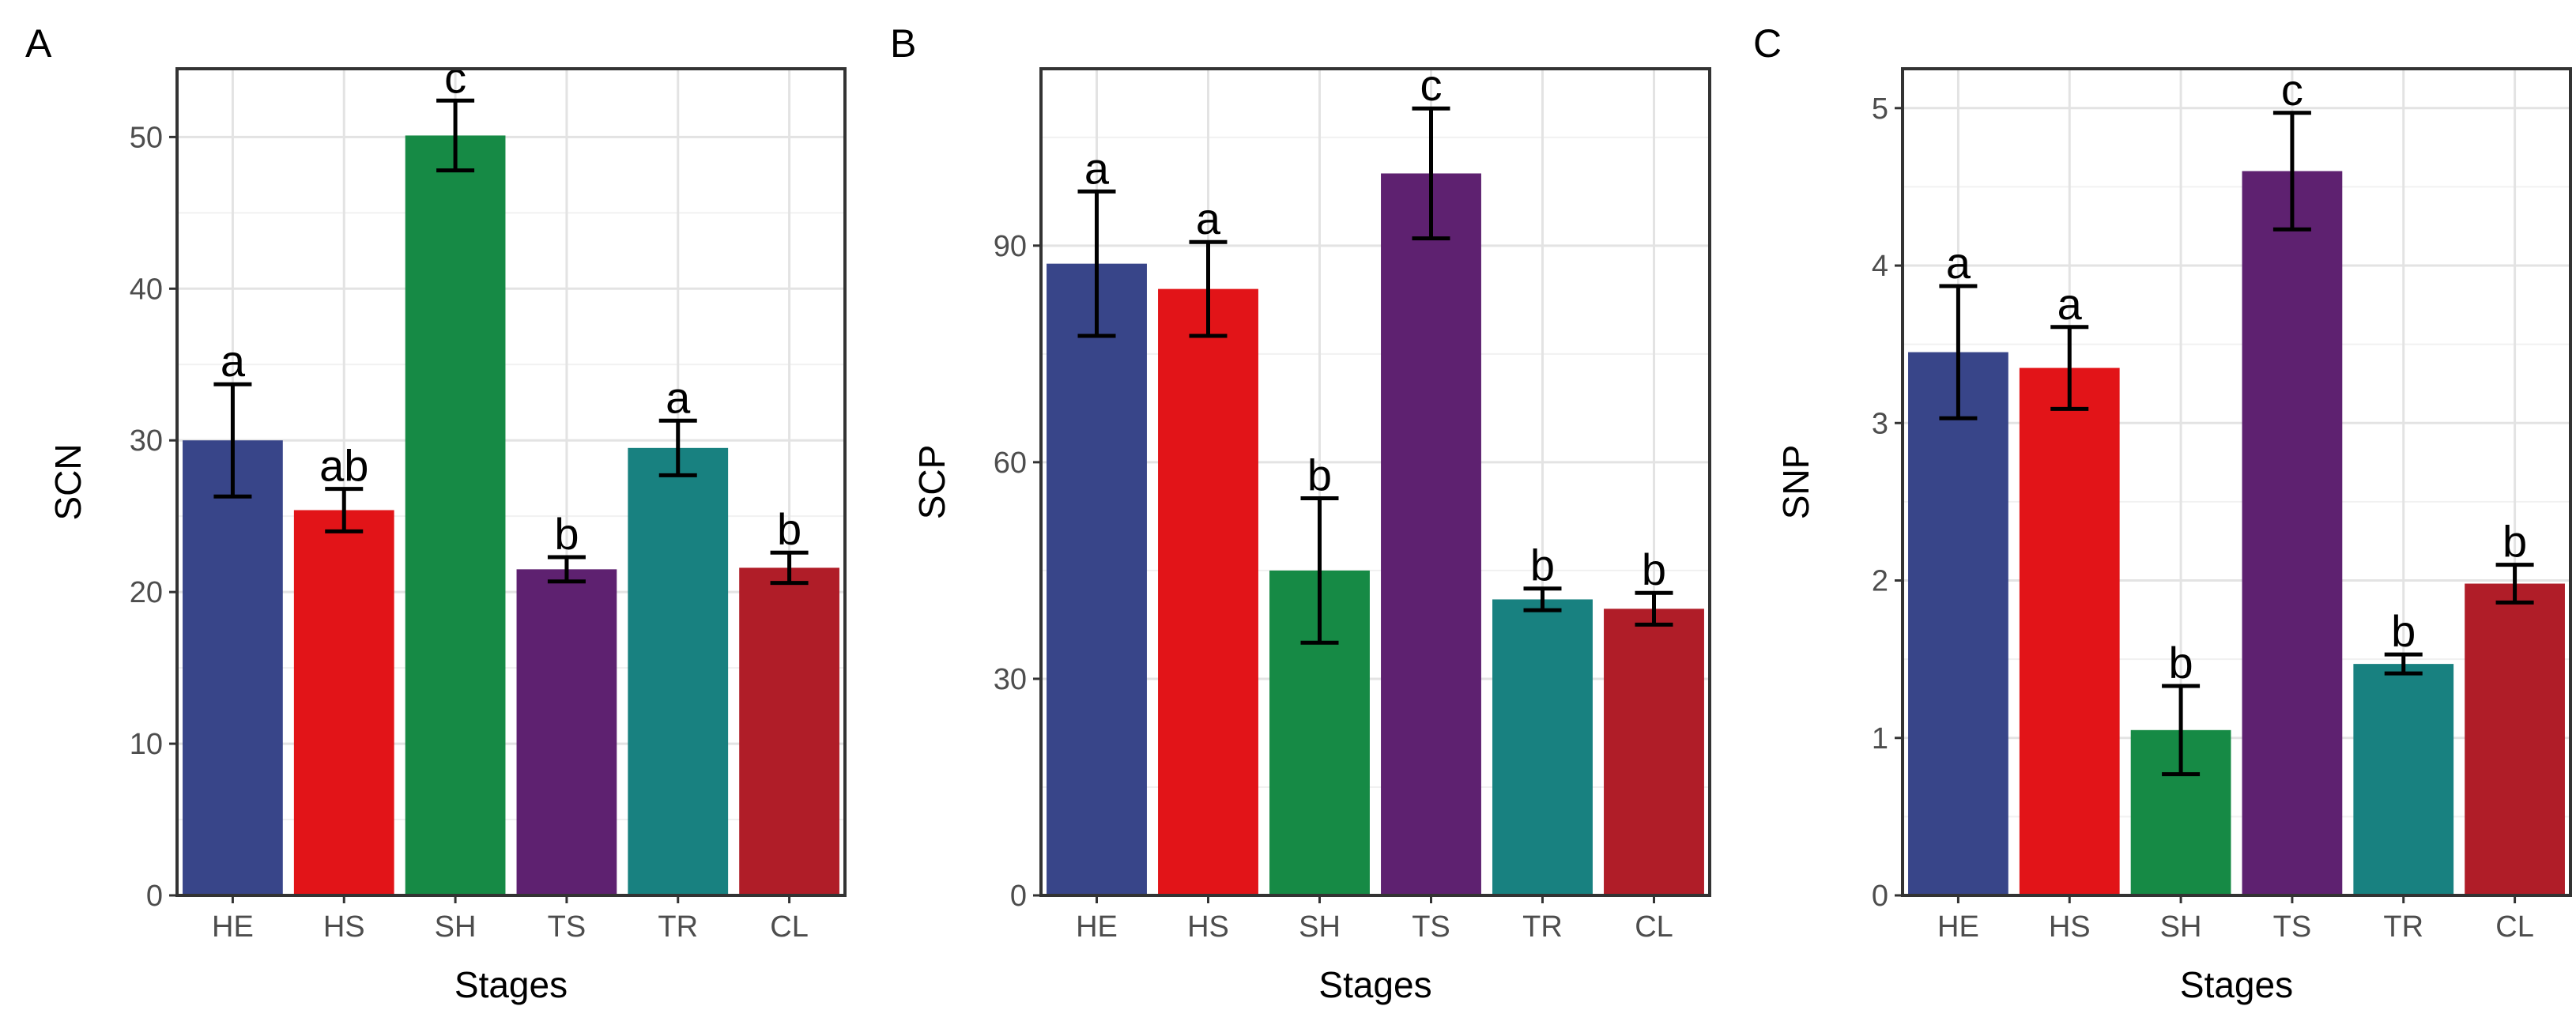  Describe the element at coordinates (1880, 581) in the screenshot. I see `y-tick-label: 2` at that location.